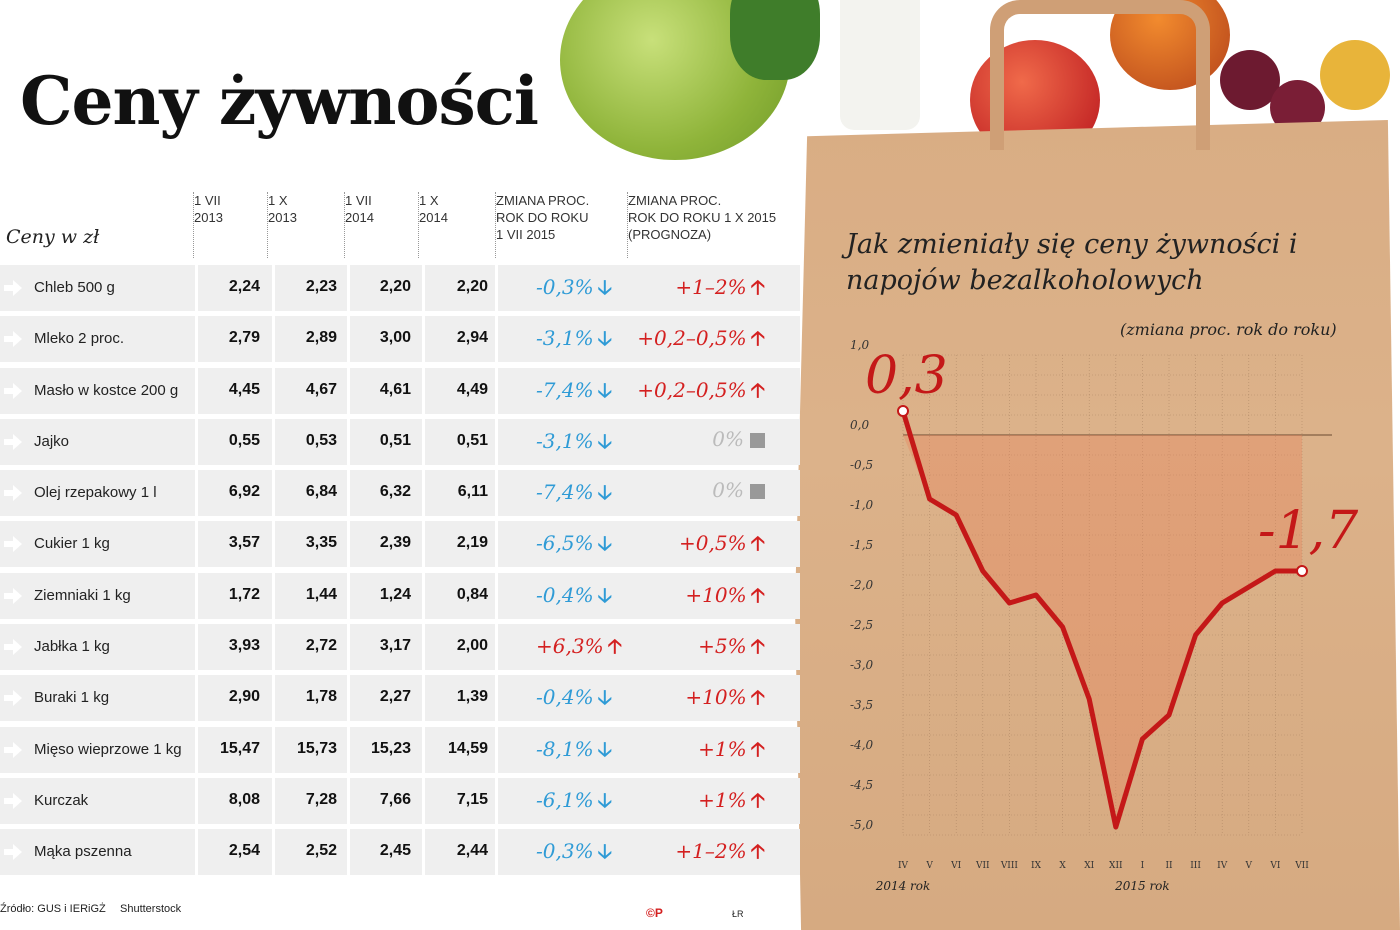 The width and height of the screenshot is (1400, 930). Describe the element at coordinates (244, 851) in the screenshot. I see `price-v1: 2,54` at that location.